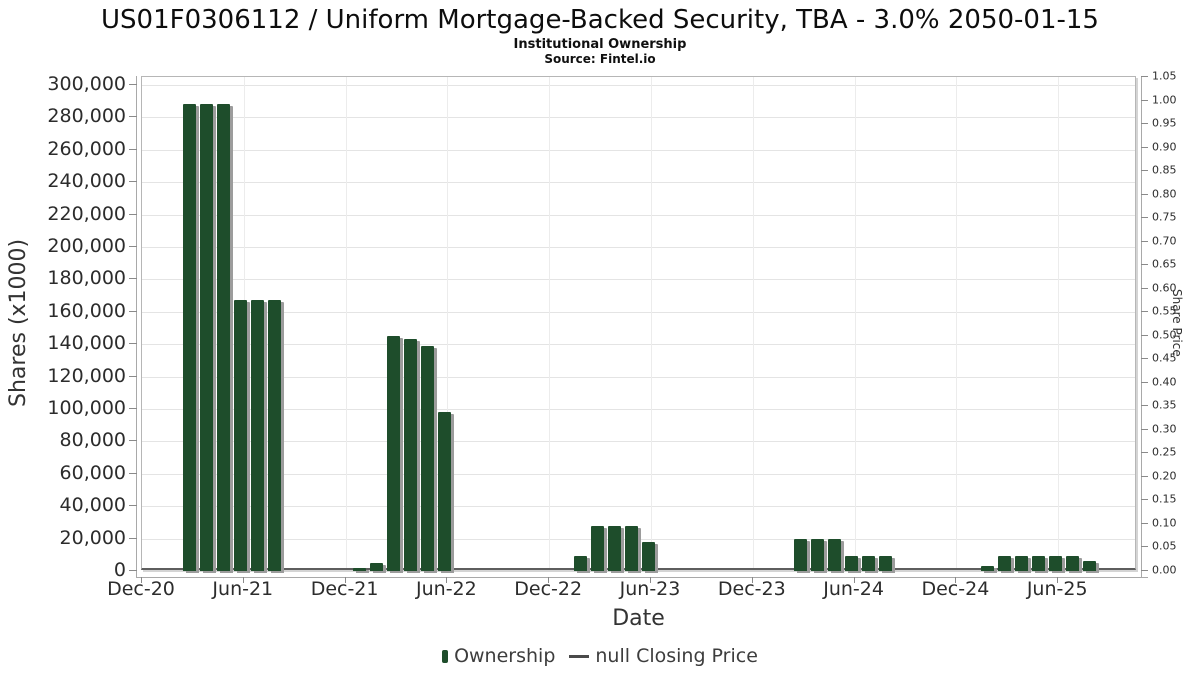 The width and height of the screenshot is (1200, 675). Describe the element at coordinates (86, 246) in the screenshot. I see `y-tick-label-left: 200,000` at that location.